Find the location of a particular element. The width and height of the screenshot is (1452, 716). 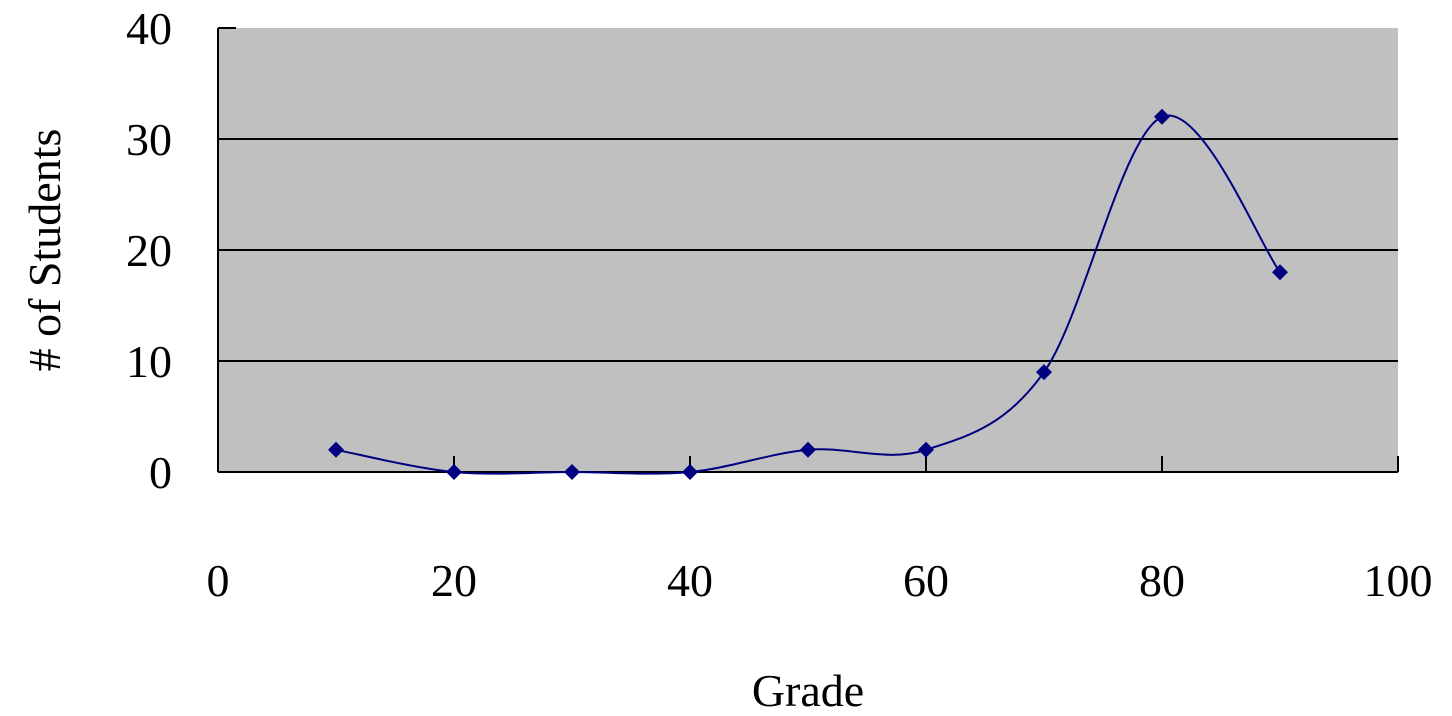

y-tick-labels: 0 10 20 30 40 is located at coordinates (149, 250).